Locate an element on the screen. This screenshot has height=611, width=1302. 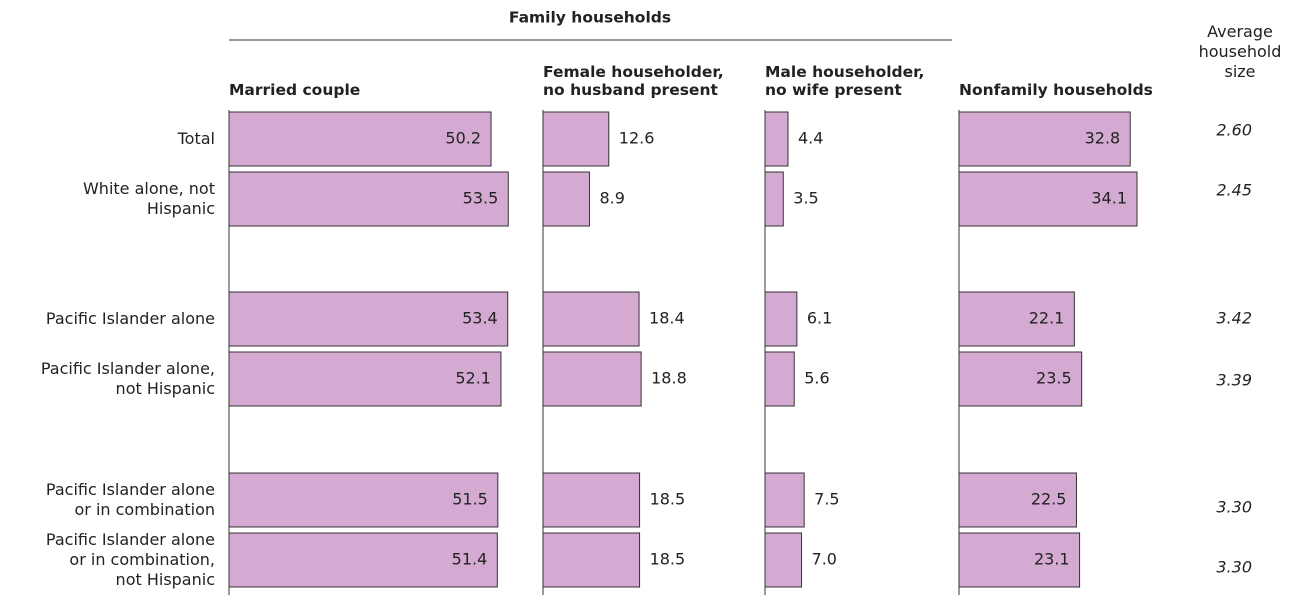
value-label: 18.4 is located at coordinates (667, 318).